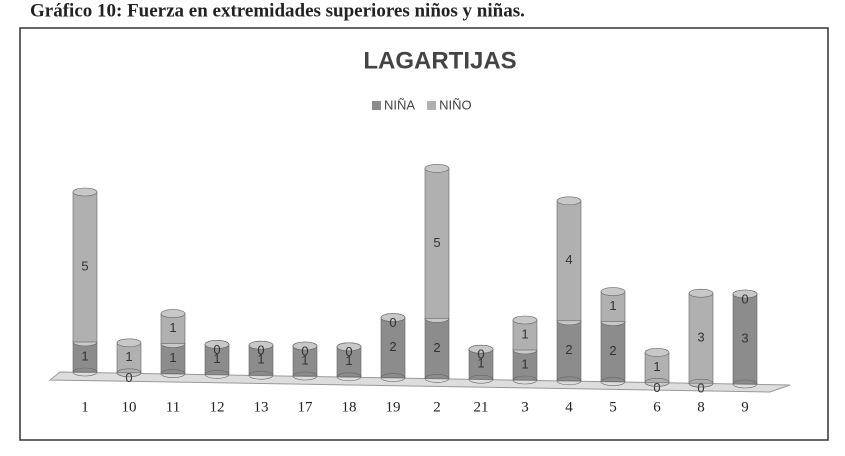 The height and width of the screenshot is (456, 845). I want to click on floor, so click(419, 382).